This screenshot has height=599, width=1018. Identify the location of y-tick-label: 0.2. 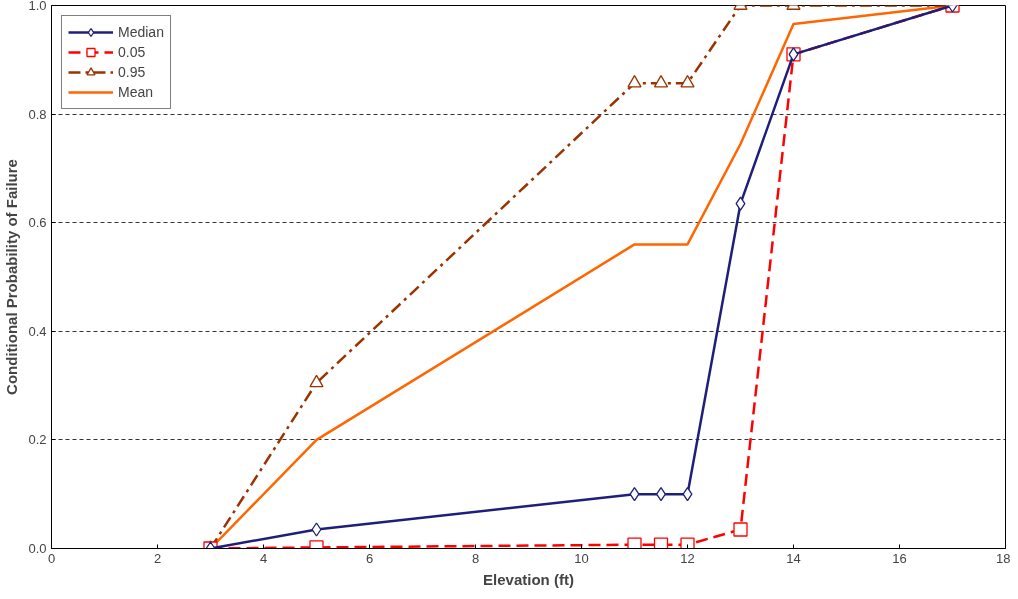
(37, 440).